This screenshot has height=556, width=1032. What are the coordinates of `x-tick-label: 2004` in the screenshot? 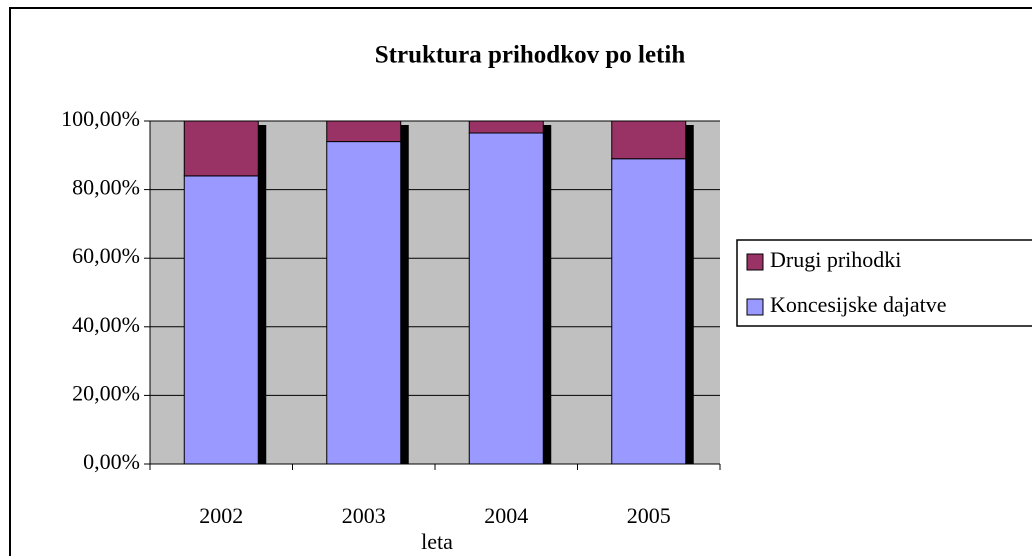 It's located at (506, 515).